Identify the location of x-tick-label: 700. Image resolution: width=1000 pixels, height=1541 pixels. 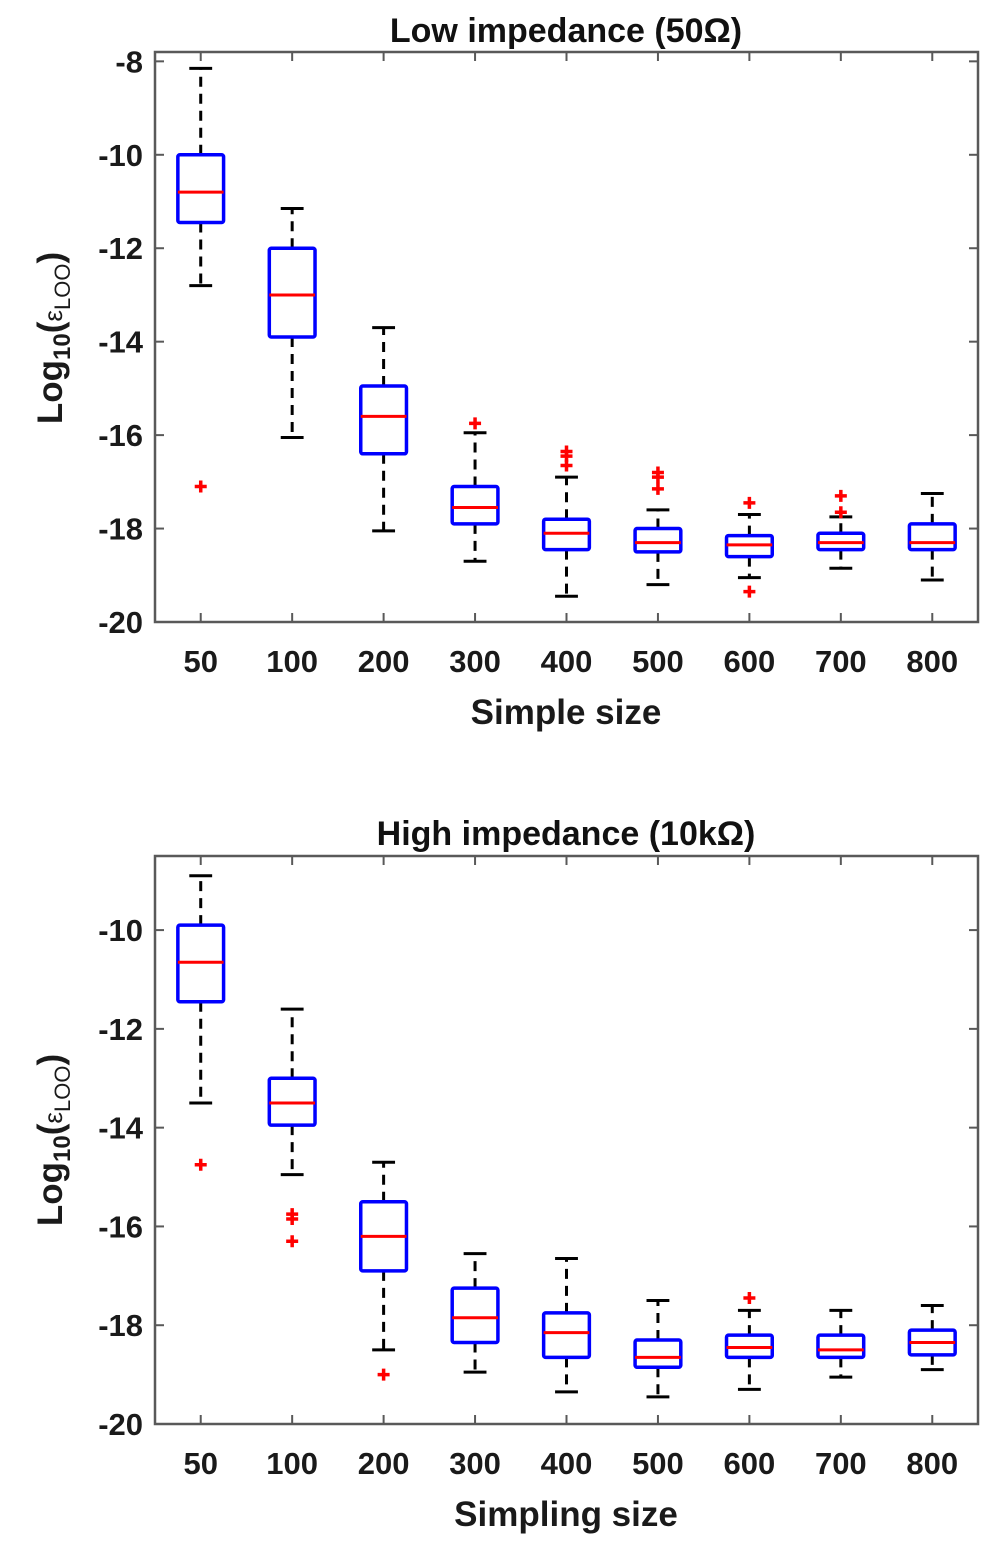
(841, 1463).